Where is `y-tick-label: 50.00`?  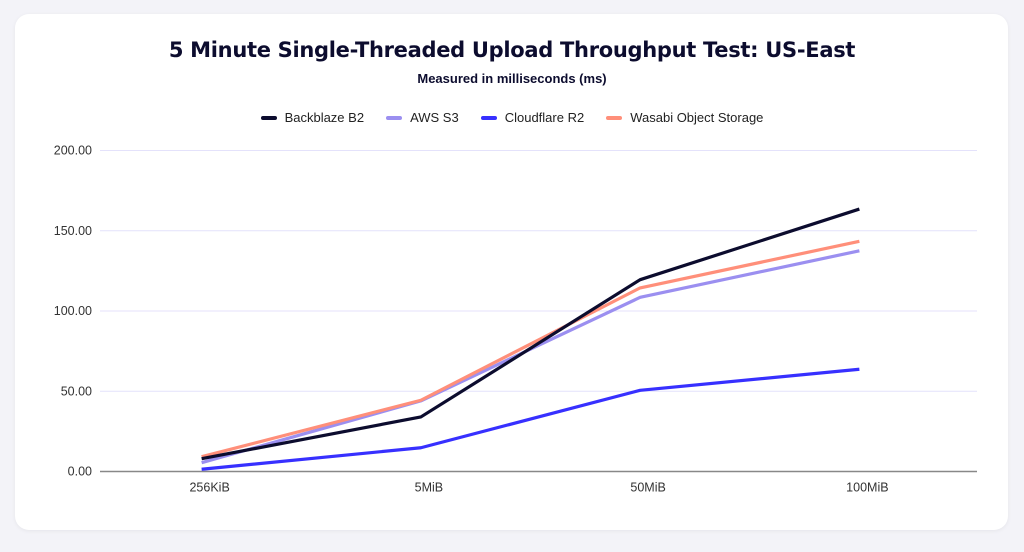 y-tick-label: 50.00 is located at coordinates (76, 391).